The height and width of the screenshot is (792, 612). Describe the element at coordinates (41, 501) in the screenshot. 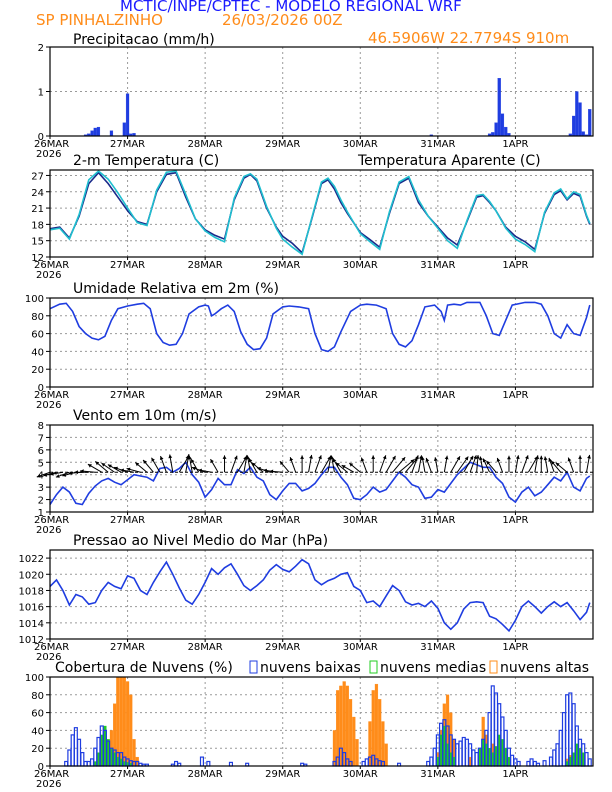

I see `y-tick-label: 2` at that location.